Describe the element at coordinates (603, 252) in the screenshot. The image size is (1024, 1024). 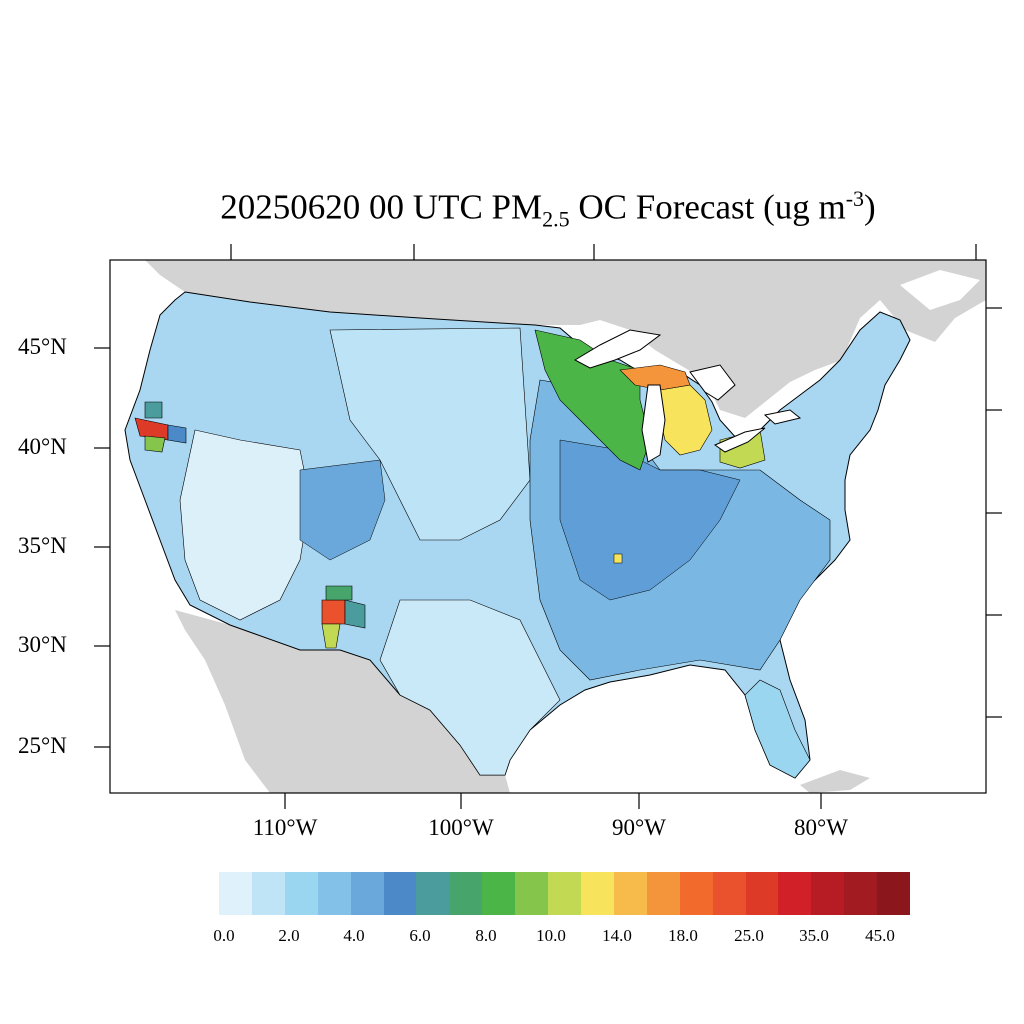
I see `top-ticks` at that location.